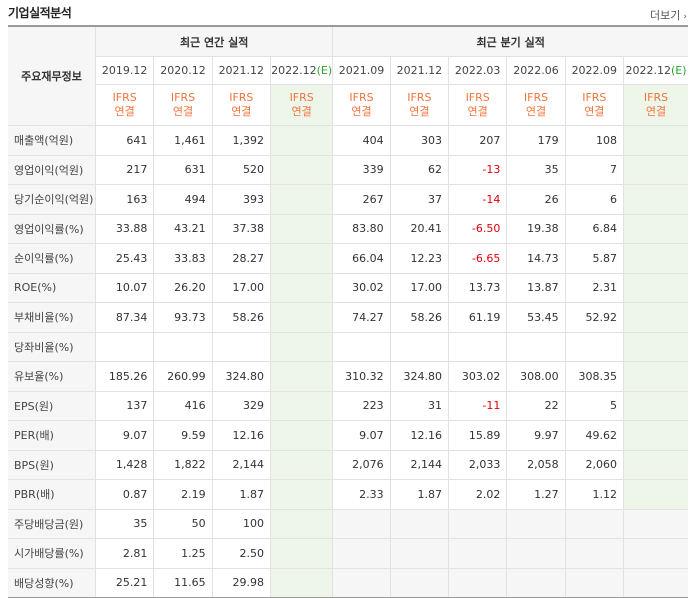 The height and width of the screenshot is (598, 695). What do you see at coordinates (124, 494) in the screenshot?
I see `annual-value-cell: 0.87` at bounding box center [124, 494].